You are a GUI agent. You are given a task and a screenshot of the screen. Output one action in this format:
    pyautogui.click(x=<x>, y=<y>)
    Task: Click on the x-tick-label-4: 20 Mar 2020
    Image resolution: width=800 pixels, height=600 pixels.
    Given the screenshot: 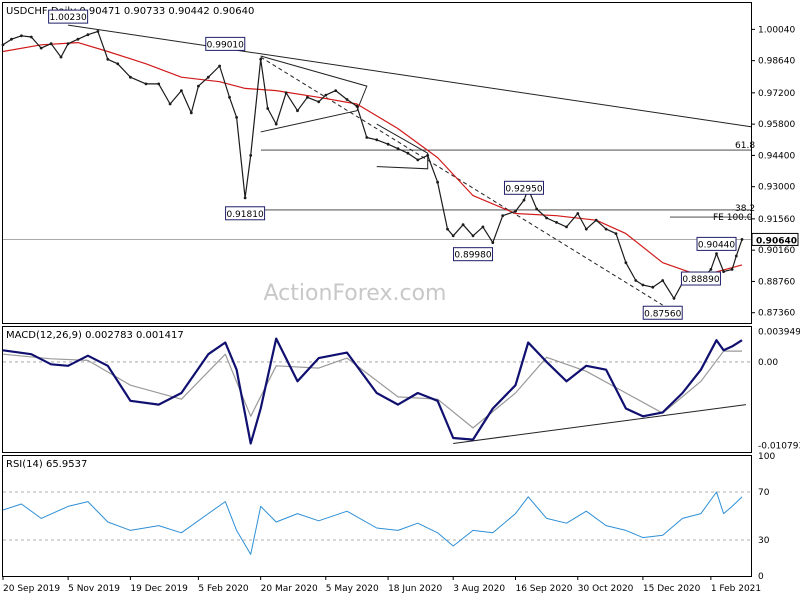 What is the action you would take?
    pyautogui.click(x=289, y=589)
    